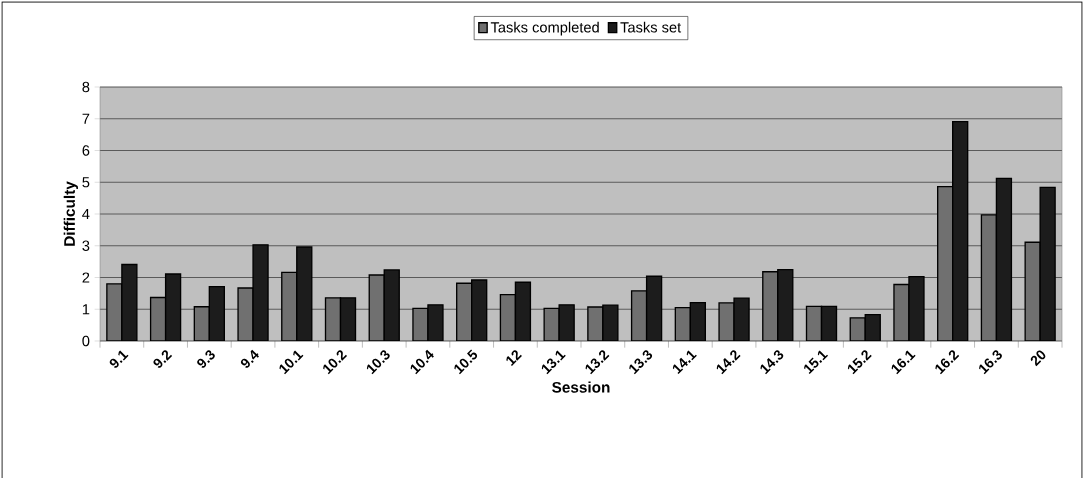 This screenshot has height=478, width=1084. I want to click on x-tick-label: 12, so click(514, 358).